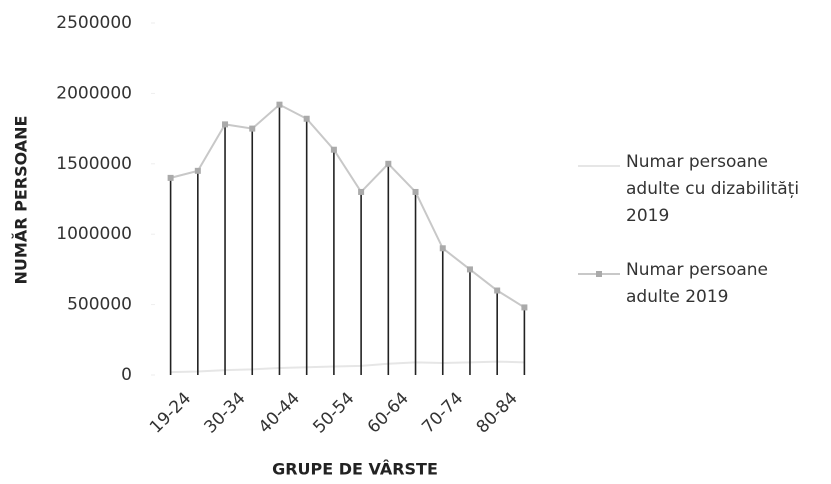 Image resolution: width=831 pixels, height=484 pixels. What do you see at coordinates (224, 412) in the screenshot?
I see `x-tick-label: 30-34` at bounding box center [224, 412].